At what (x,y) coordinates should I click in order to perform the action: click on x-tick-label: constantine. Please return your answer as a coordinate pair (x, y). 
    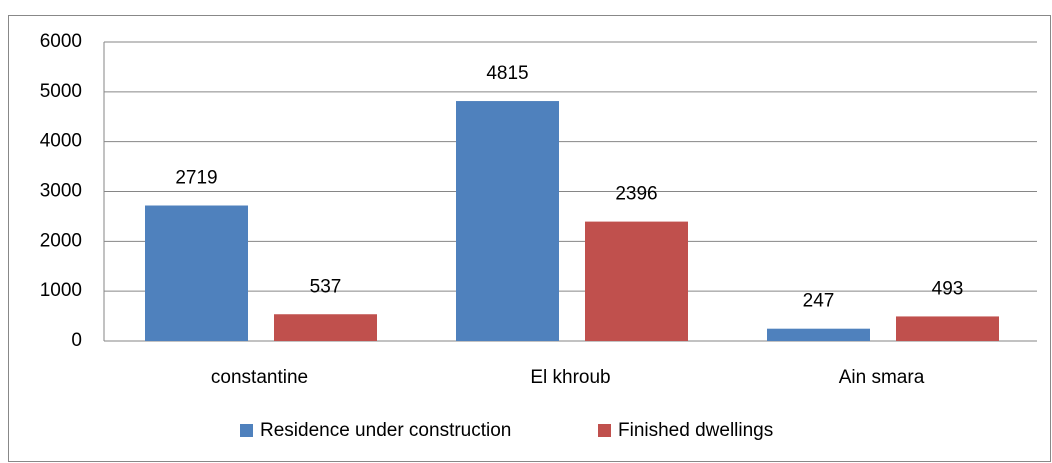
    Looking at the image, I should click on (259, 377).